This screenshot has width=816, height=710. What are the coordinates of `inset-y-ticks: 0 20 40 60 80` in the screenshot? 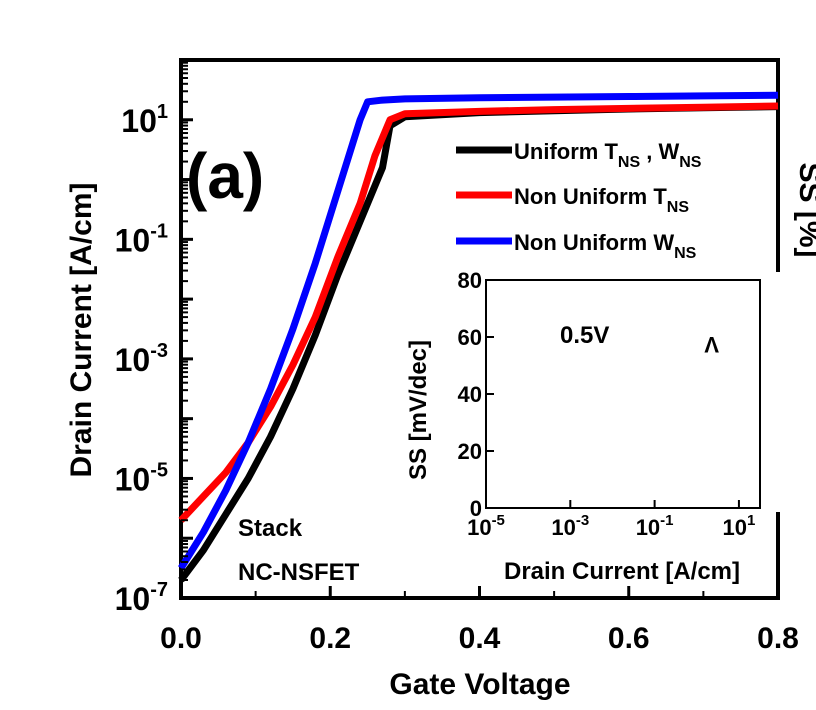 It's located at (476, 394).